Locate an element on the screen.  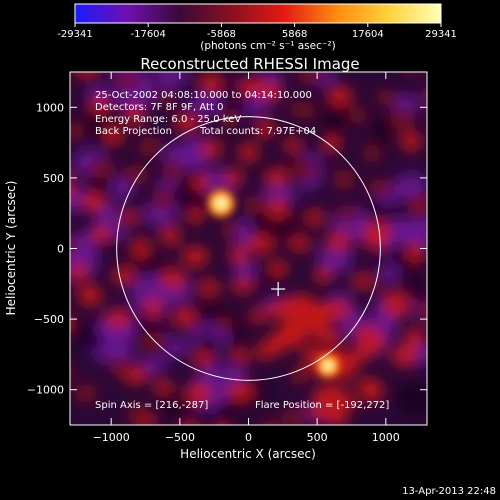
y-tick-label: −500 is located at coordinates (49, 319).